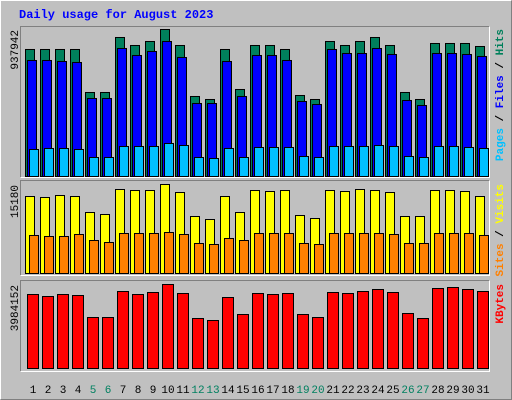  Describe the element at coordinates (63, 391) in the screenshot. I see `x-tick-label: 3` at that location.